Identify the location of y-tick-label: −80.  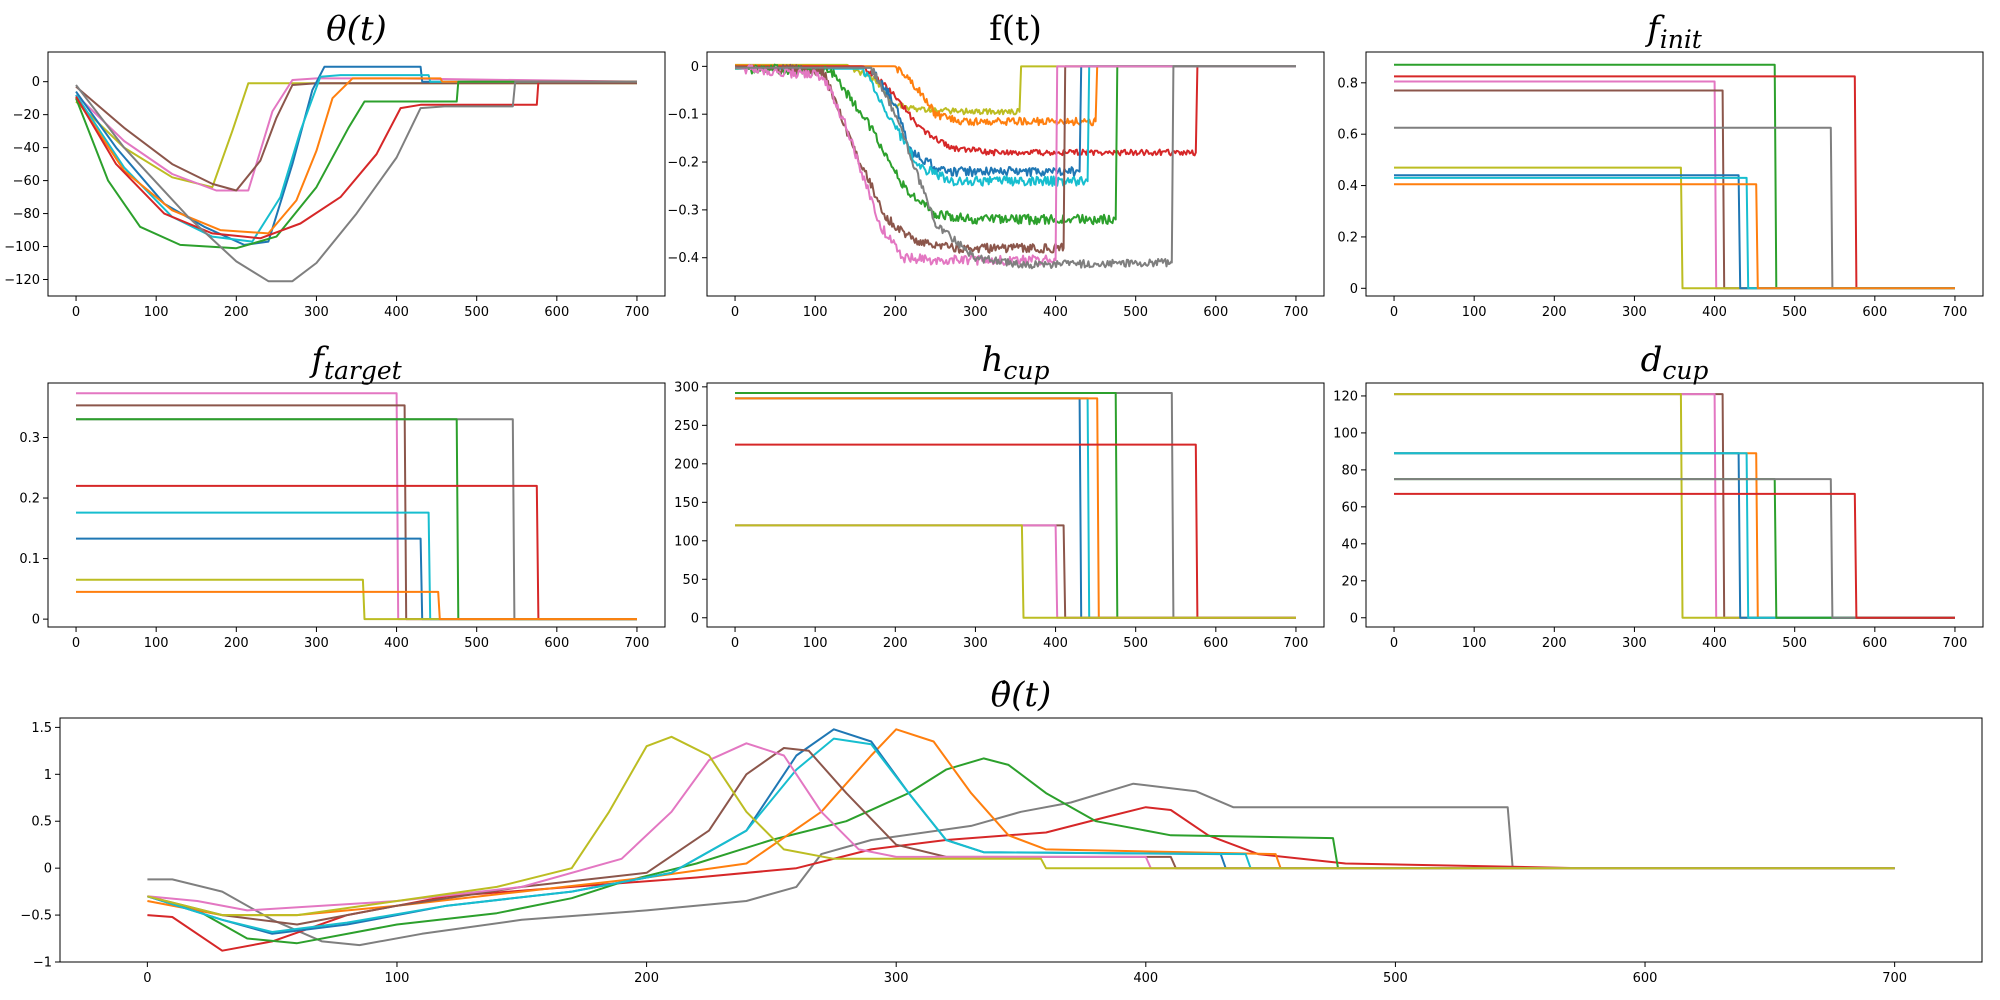
(26, 214).